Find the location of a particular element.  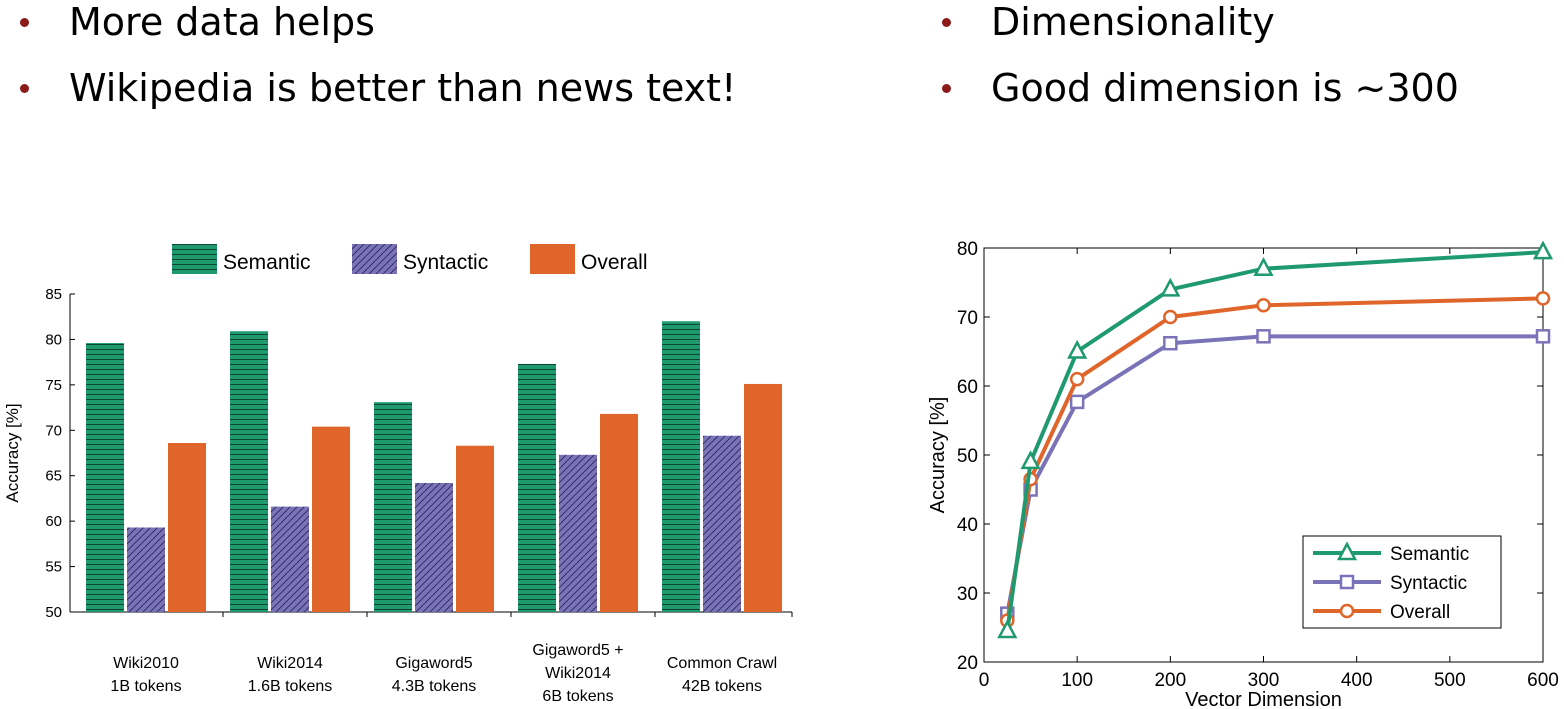

x-tick-label: 42B tokens is located at coordinates (722, 686).